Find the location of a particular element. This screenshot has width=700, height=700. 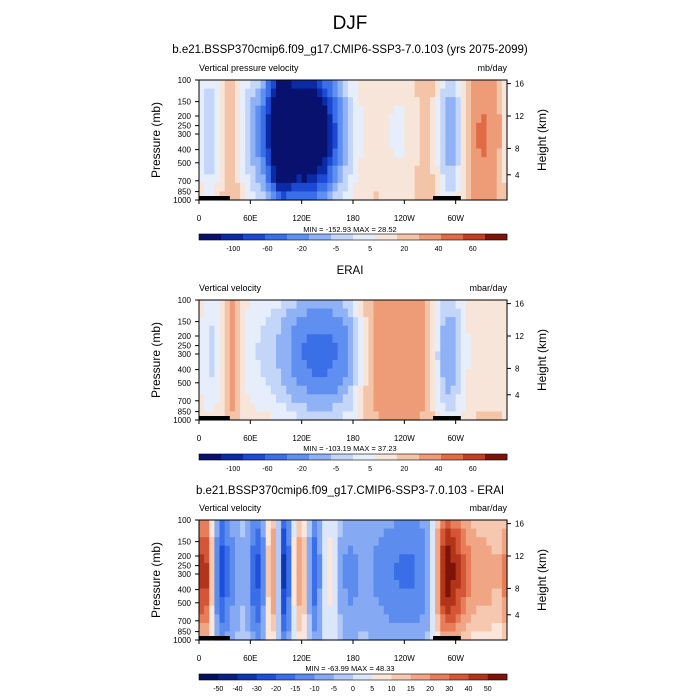

y2-tick-label: 4 is located at coordinates (517, 175).